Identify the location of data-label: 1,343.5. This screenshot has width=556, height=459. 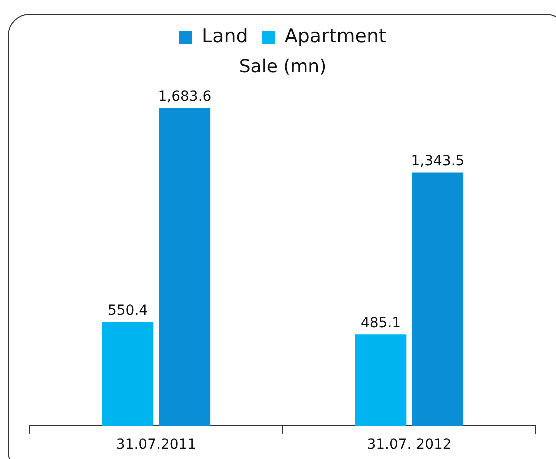
(438, 161).